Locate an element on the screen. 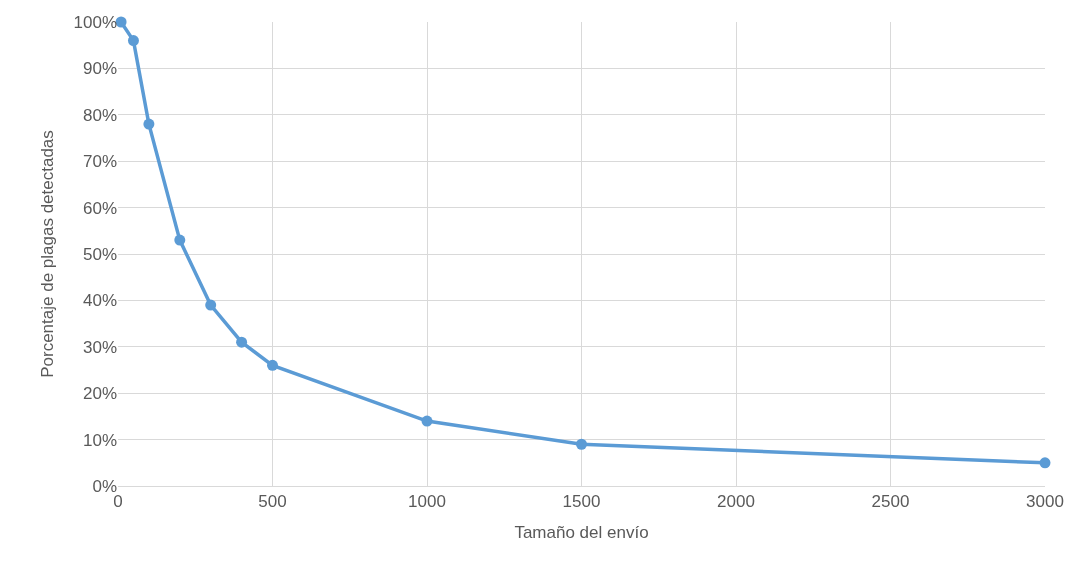 This screenshot has width=1076, height=561. y-tick-label: 30% is located at coordinates (99, 347).